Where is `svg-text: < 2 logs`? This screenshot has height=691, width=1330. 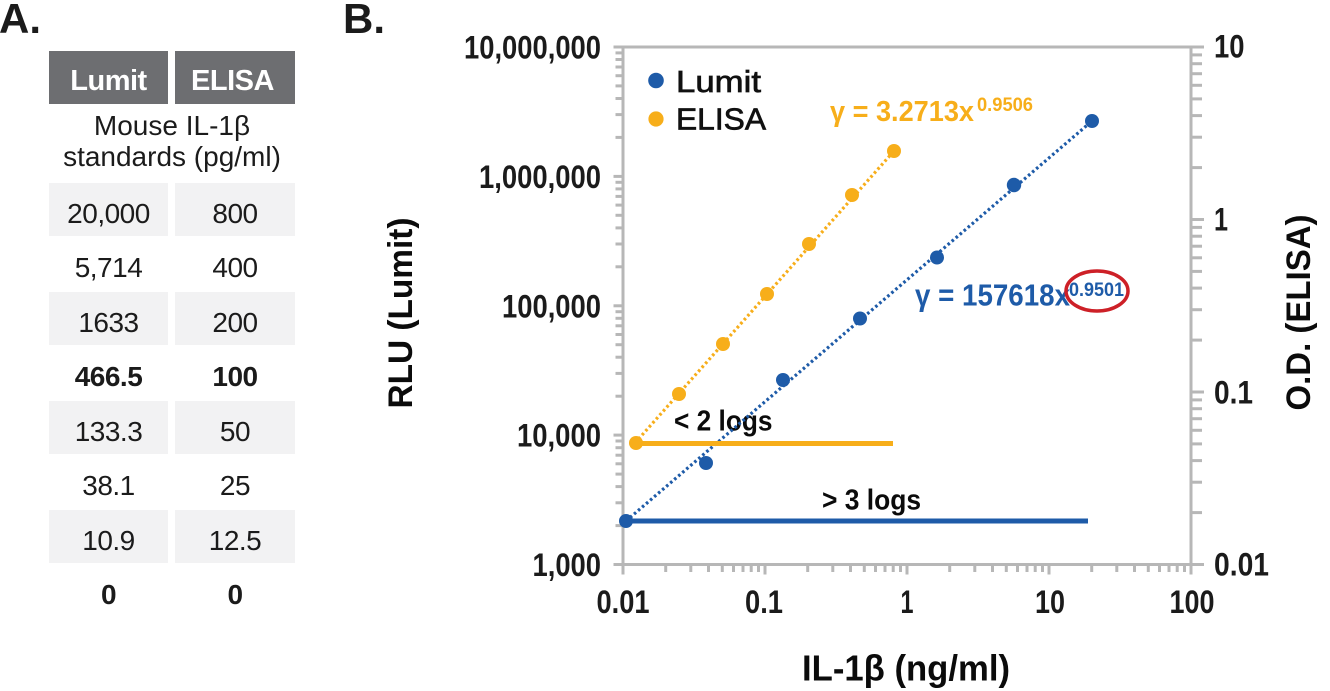 svg-text: < 2 logs is located at coordinates (723, 422).